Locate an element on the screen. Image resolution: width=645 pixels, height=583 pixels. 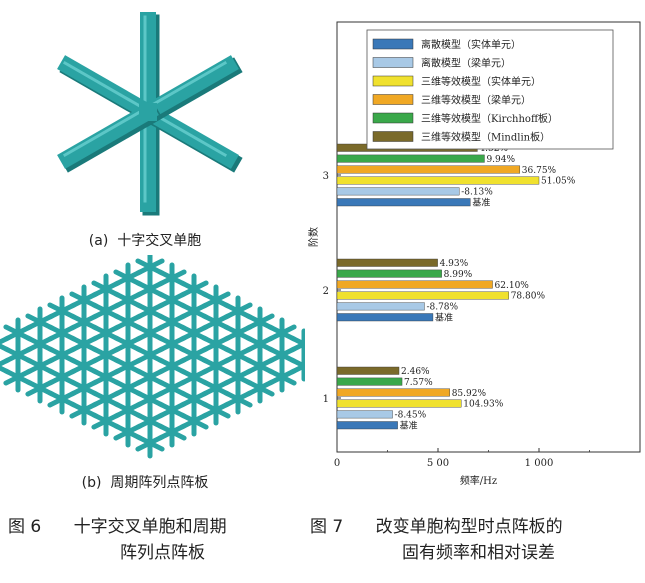
legend-box is located at coordinates (490, 89).